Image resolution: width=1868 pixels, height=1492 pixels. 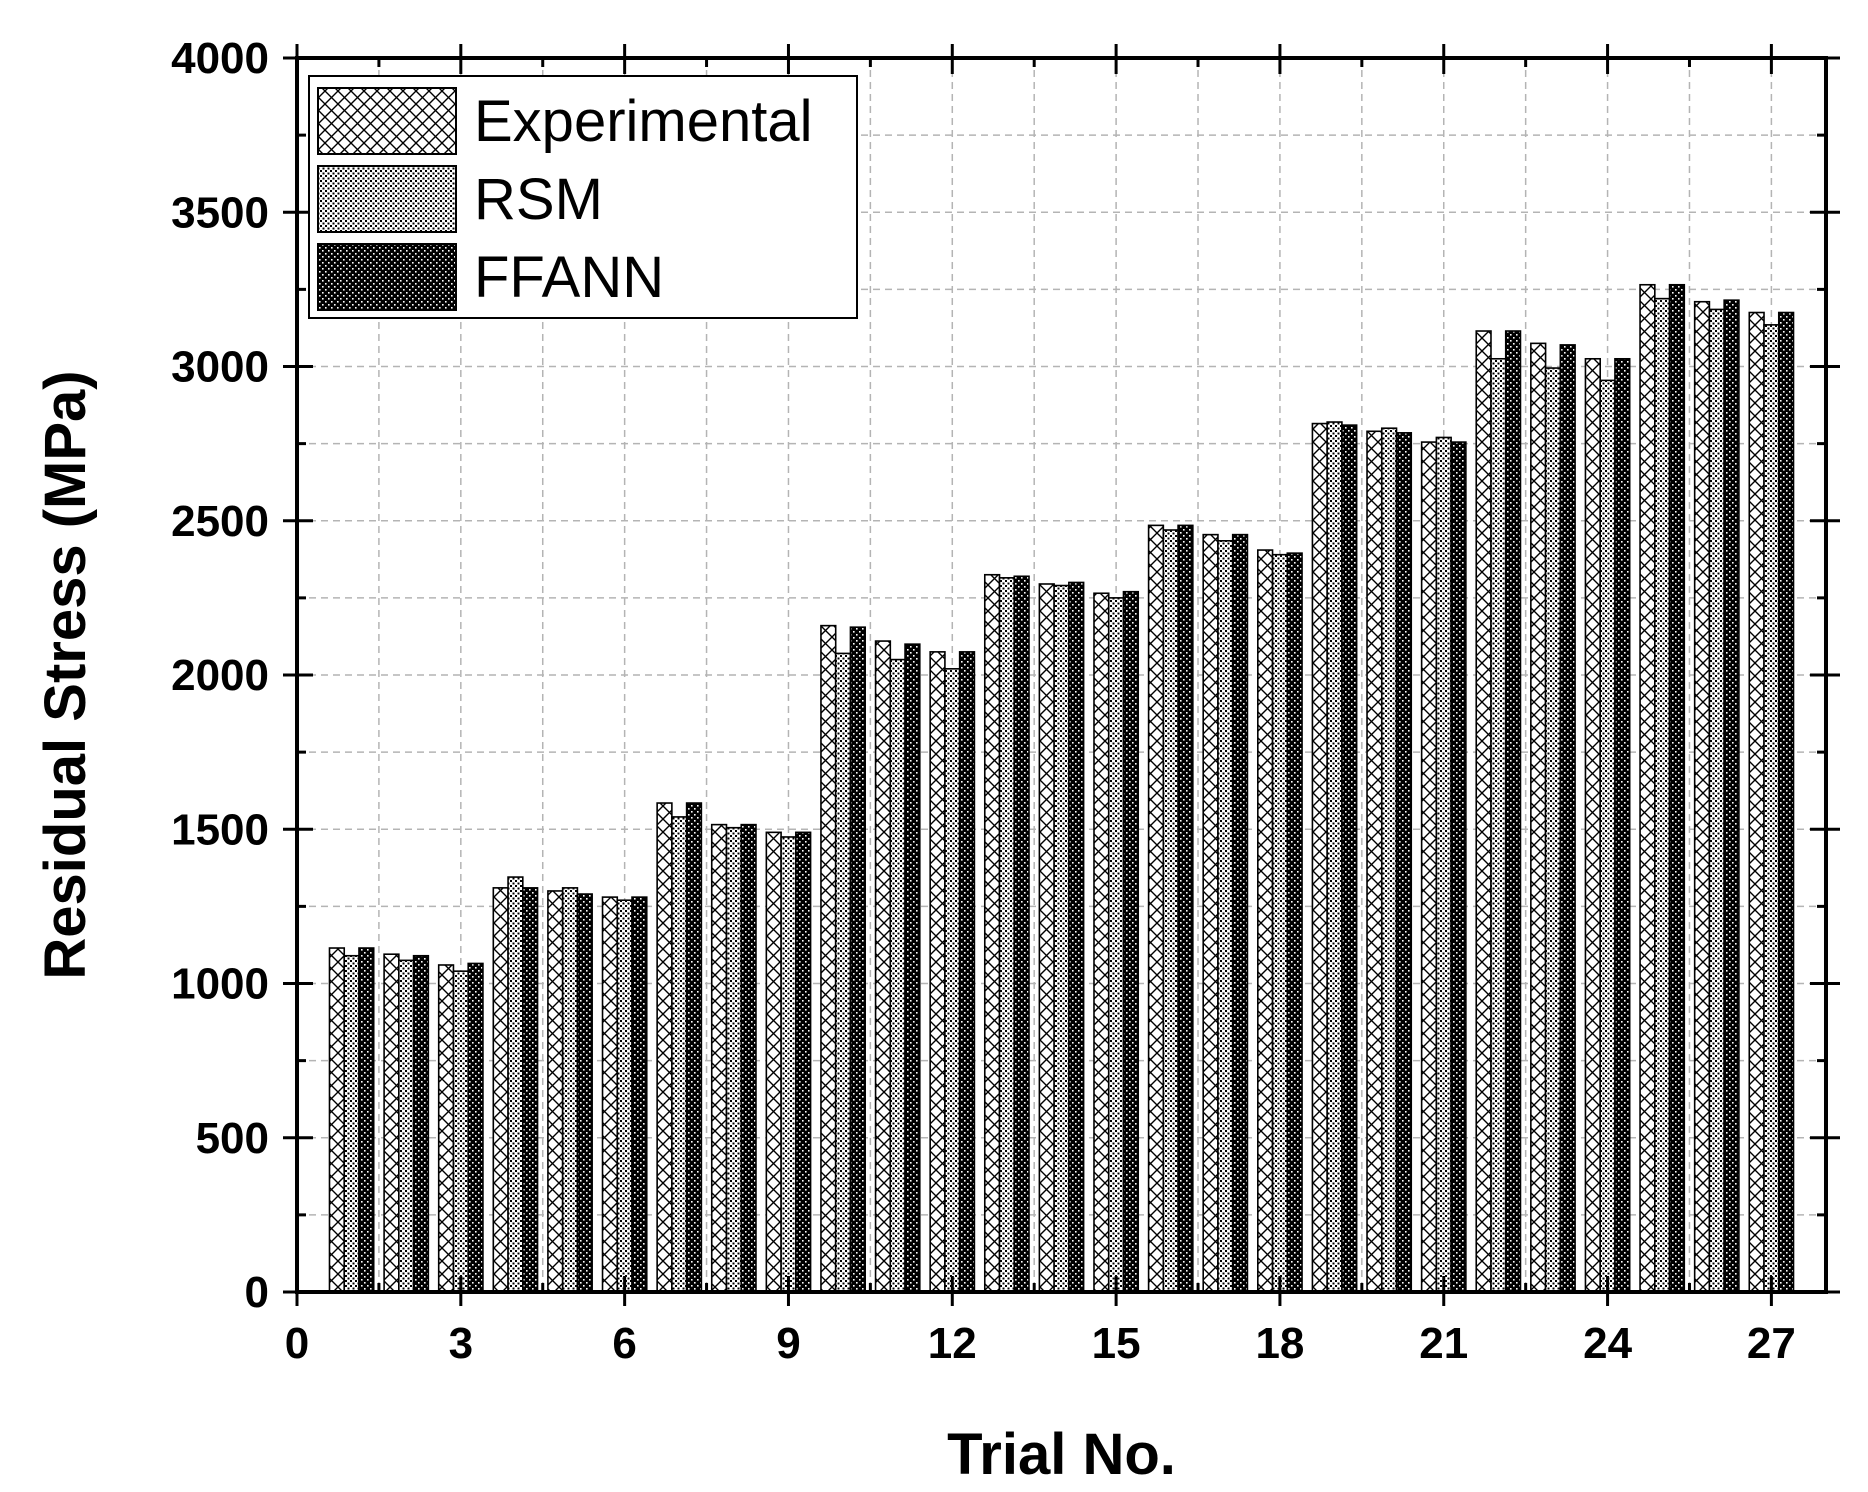 What do you see at coordinates (297, 1343) in the screenshot?
I see `x-tick-label: 0` at bounding box center [297, 1343].